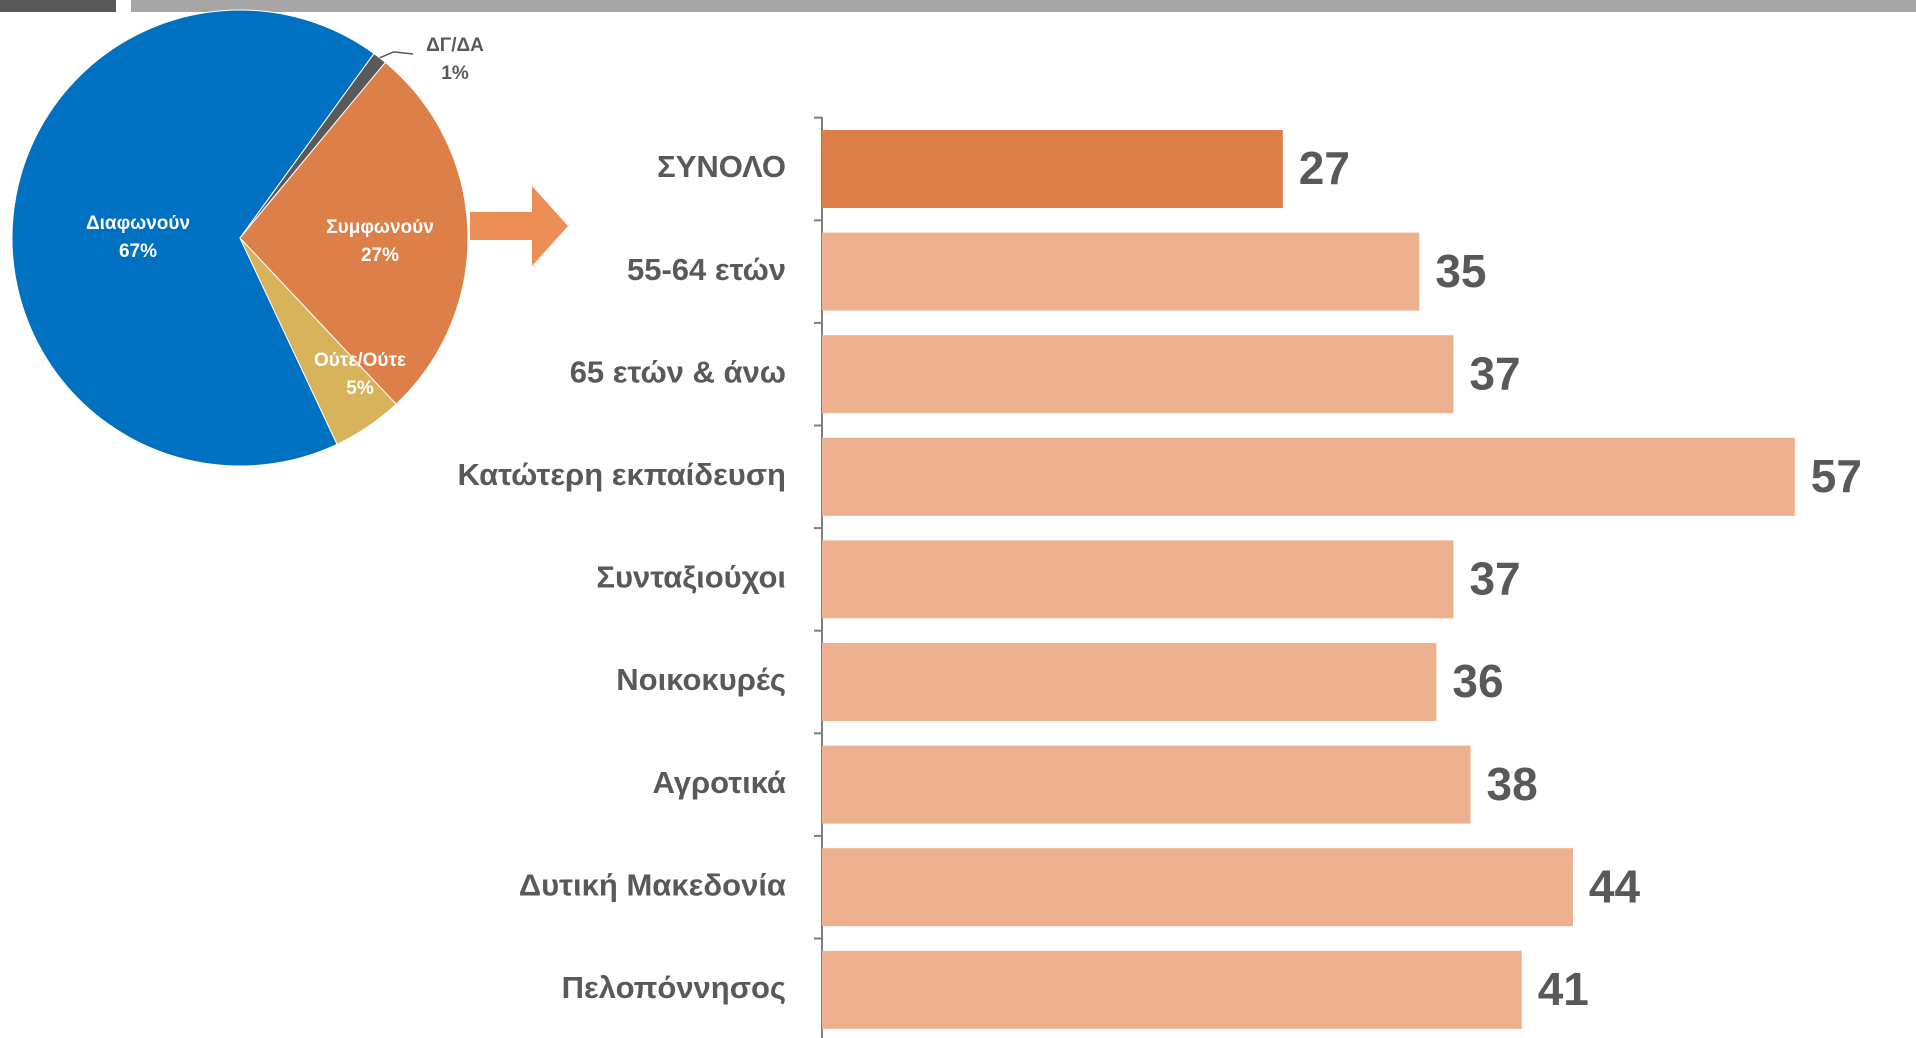 The width and height of the screenshot is (1916, 1038). What do you see at coordinates (1460, 271) in the screenshot?
I see `value-label: 35` at bounding box center [1460, 271].